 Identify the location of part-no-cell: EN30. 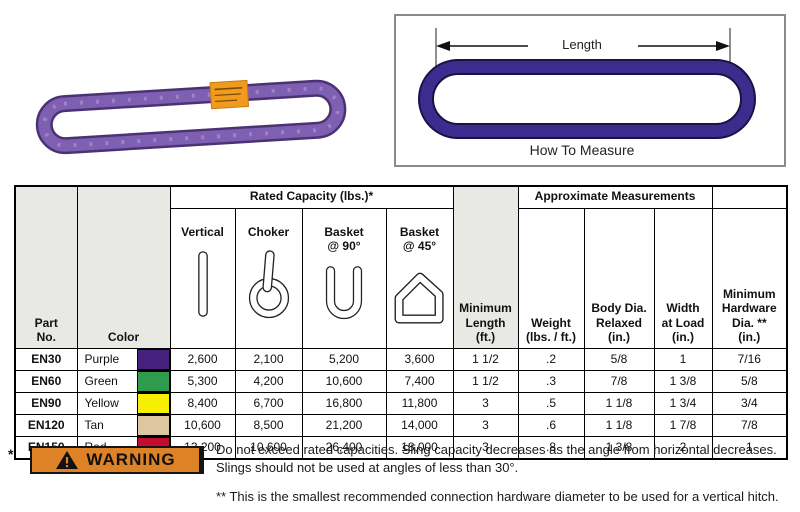
(46, 359).